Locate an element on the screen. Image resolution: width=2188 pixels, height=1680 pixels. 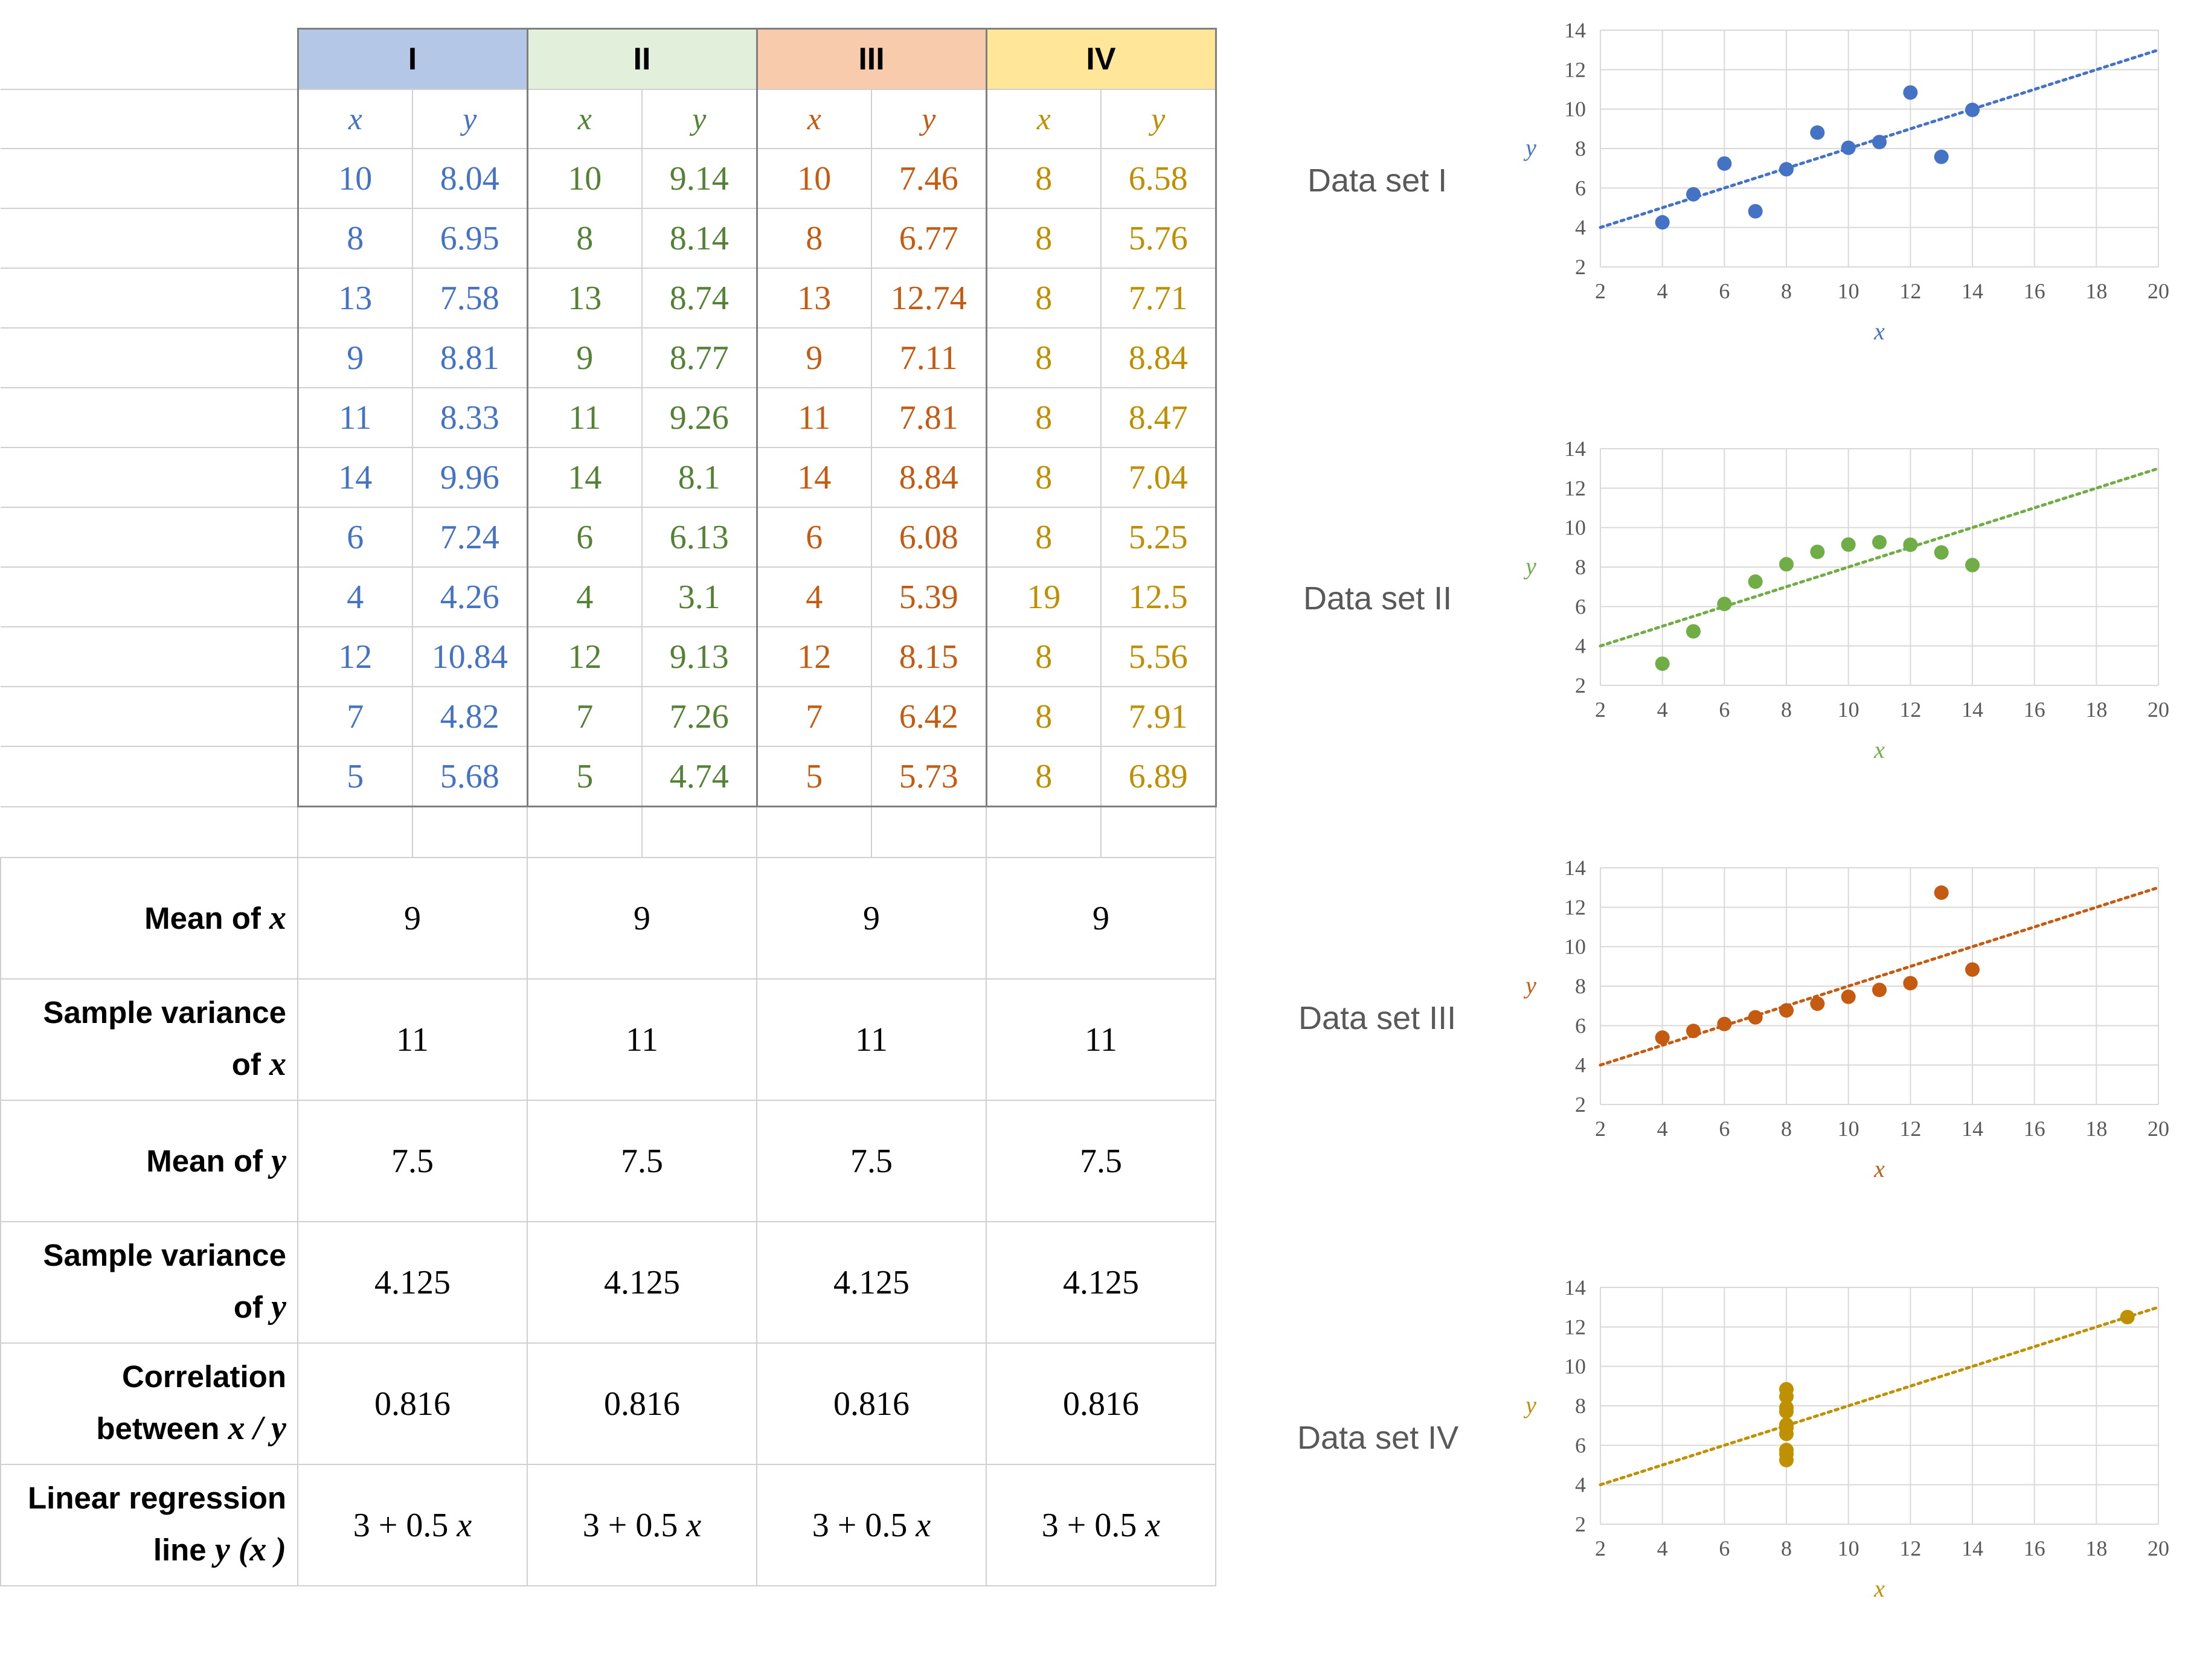
table-cell: 7.26 is located at coordinates (699, 716).